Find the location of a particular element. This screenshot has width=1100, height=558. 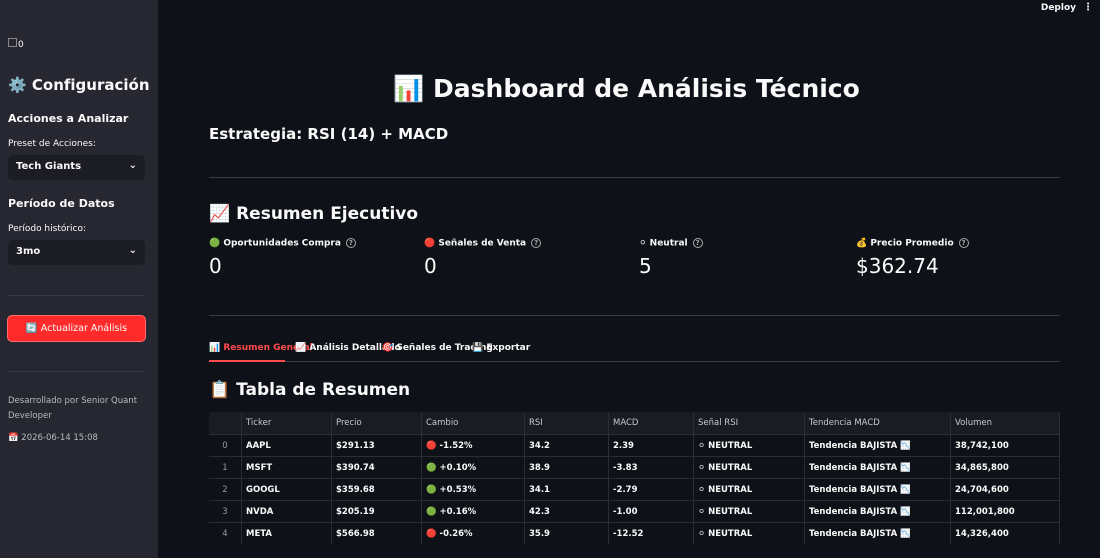

row-index: 4 is located at coordinates (225, 533).